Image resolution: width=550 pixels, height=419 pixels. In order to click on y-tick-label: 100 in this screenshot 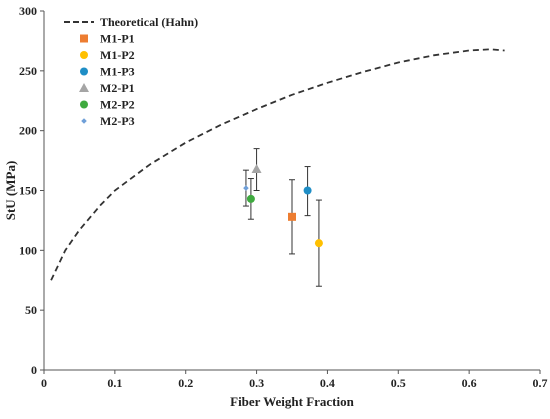, I will do `click(28, 250)`.